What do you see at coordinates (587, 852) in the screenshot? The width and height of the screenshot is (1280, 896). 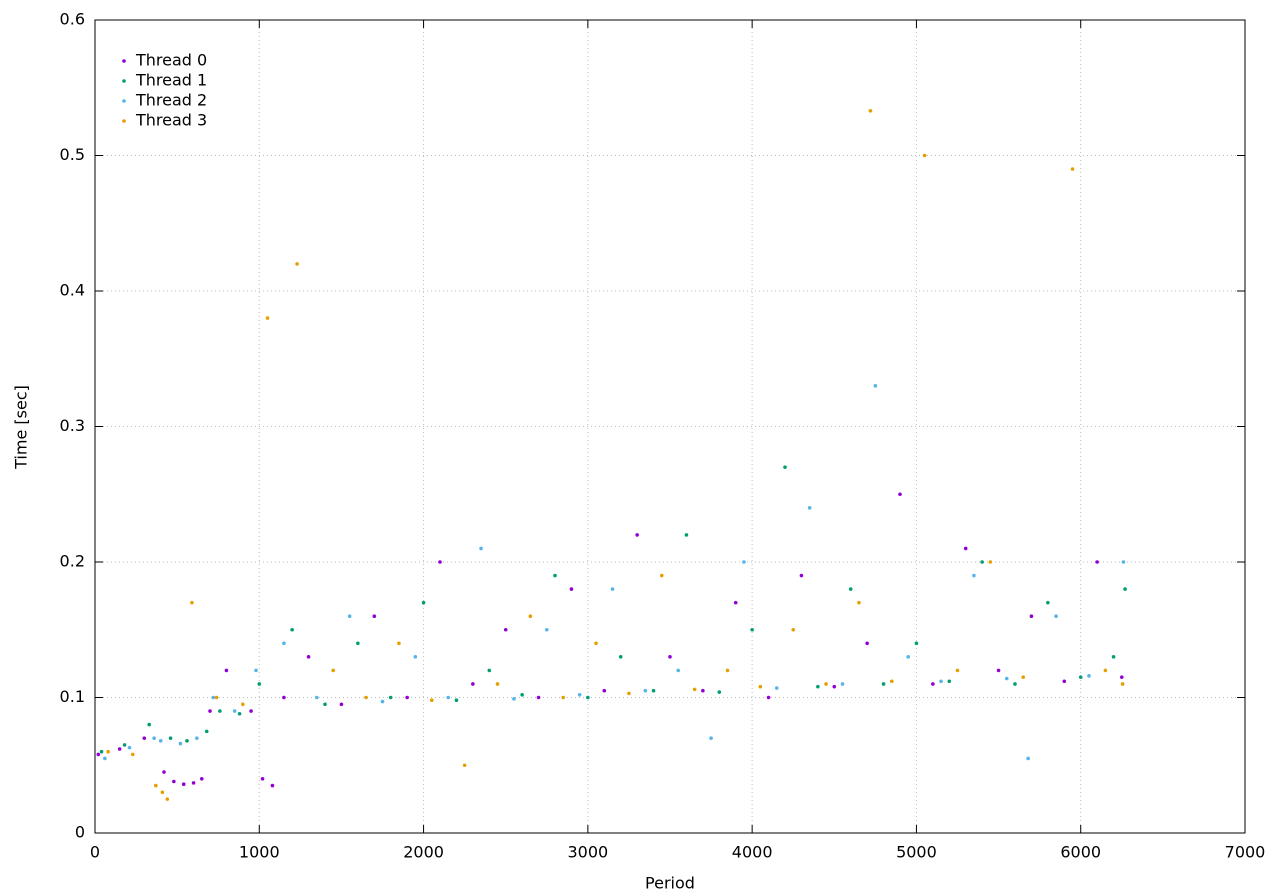 I see `x-tick-label: 3000` at bounding box center [587, 852].